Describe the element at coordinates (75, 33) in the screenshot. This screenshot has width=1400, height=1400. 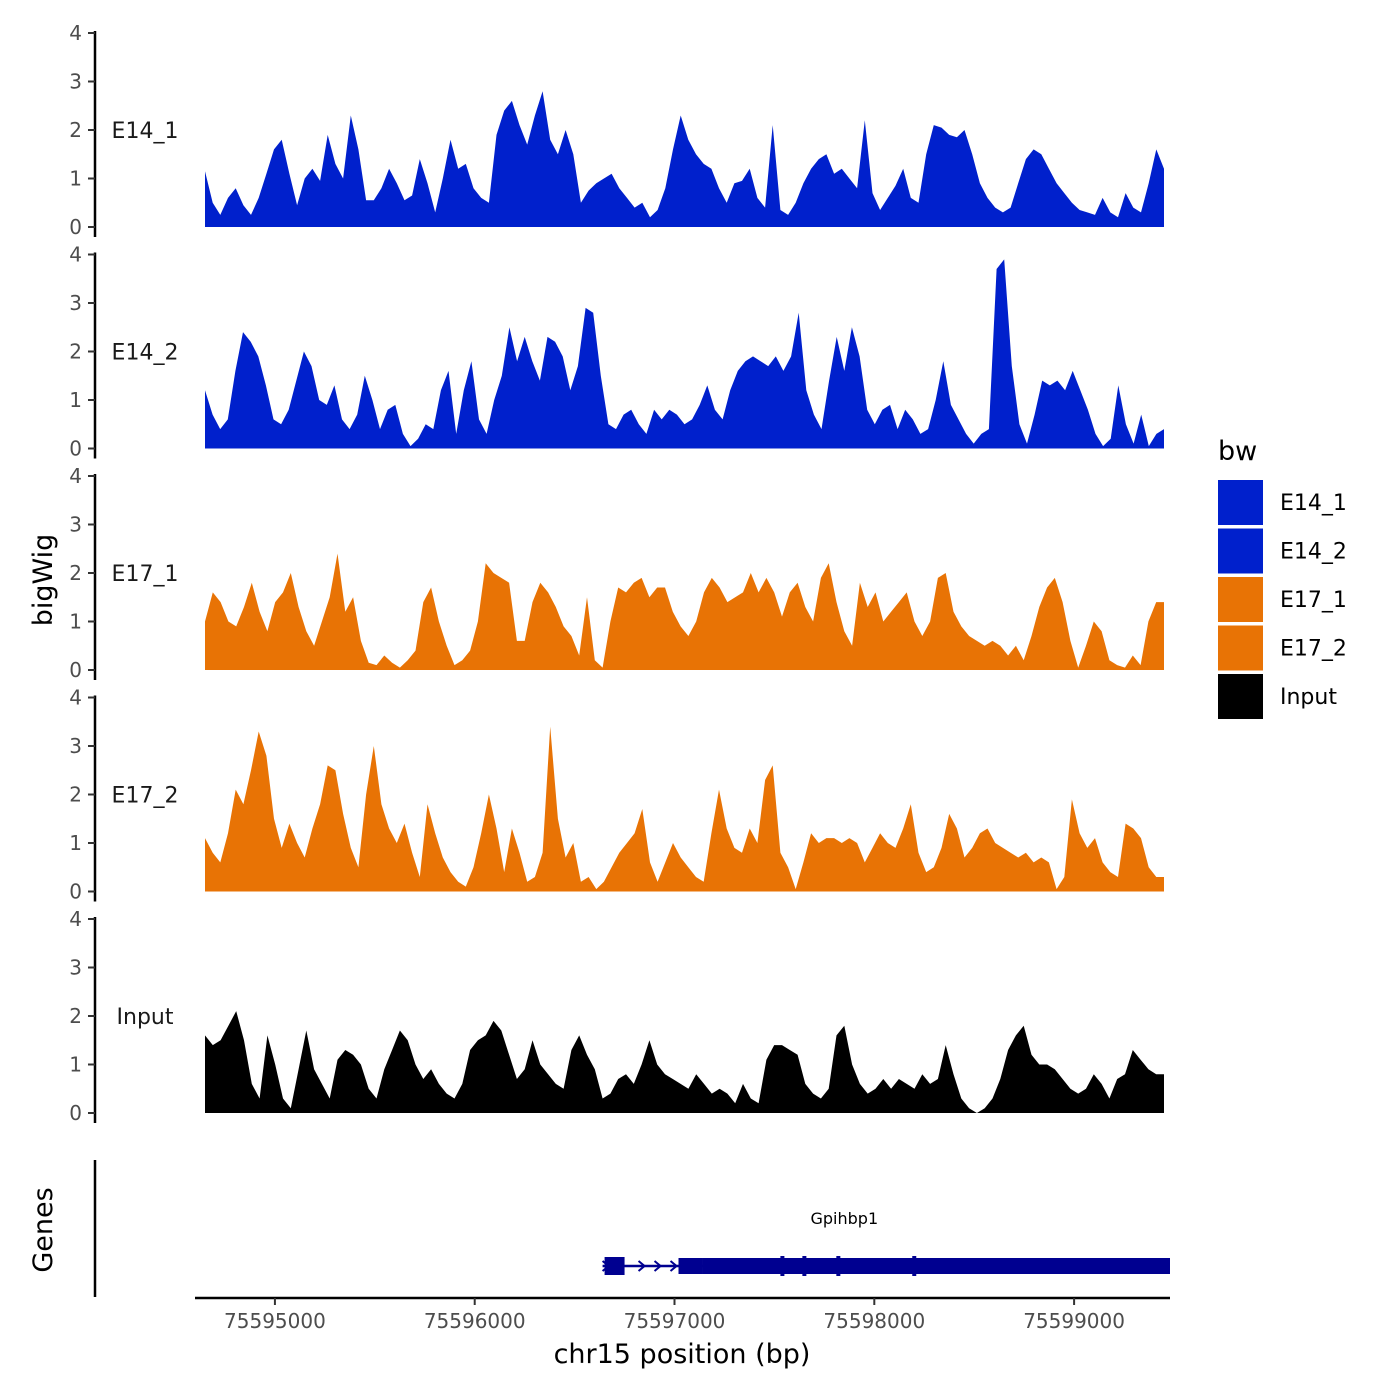
I see `y-tick-label-E14_1: 4` at that location.